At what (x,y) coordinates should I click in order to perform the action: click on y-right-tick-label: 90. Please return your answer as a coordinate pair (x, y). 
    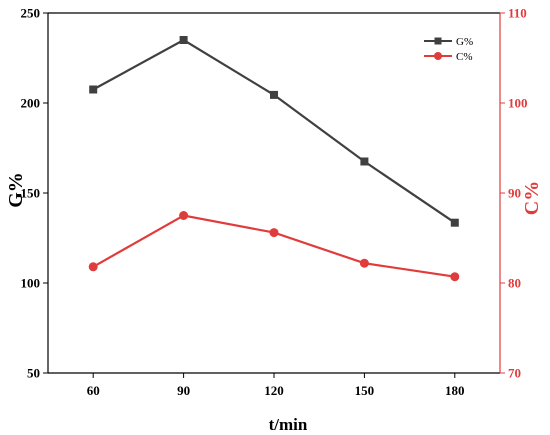
    Looking at the image, I should click on (514, 193).